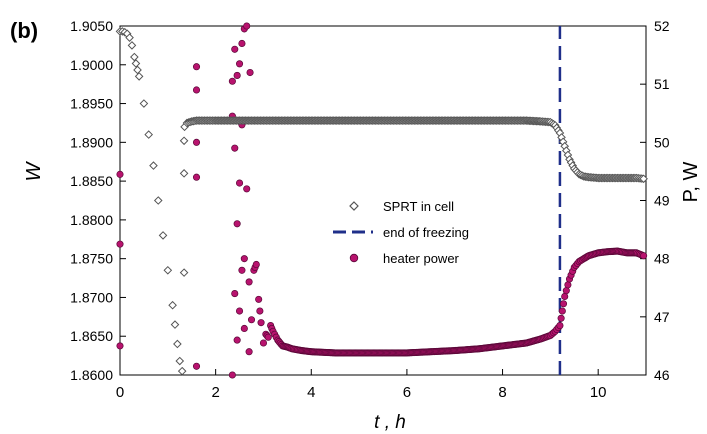 The image size is (707, 434). Describe the element at coordinates (354, 206) in the screenshot. I see `legend-marker-sprt` at that location.